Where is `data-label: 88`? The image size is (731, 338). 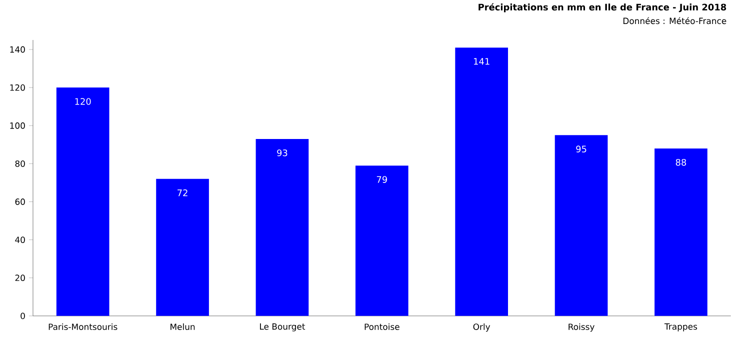
data-label: 88 is located at coordinates (681, 162).